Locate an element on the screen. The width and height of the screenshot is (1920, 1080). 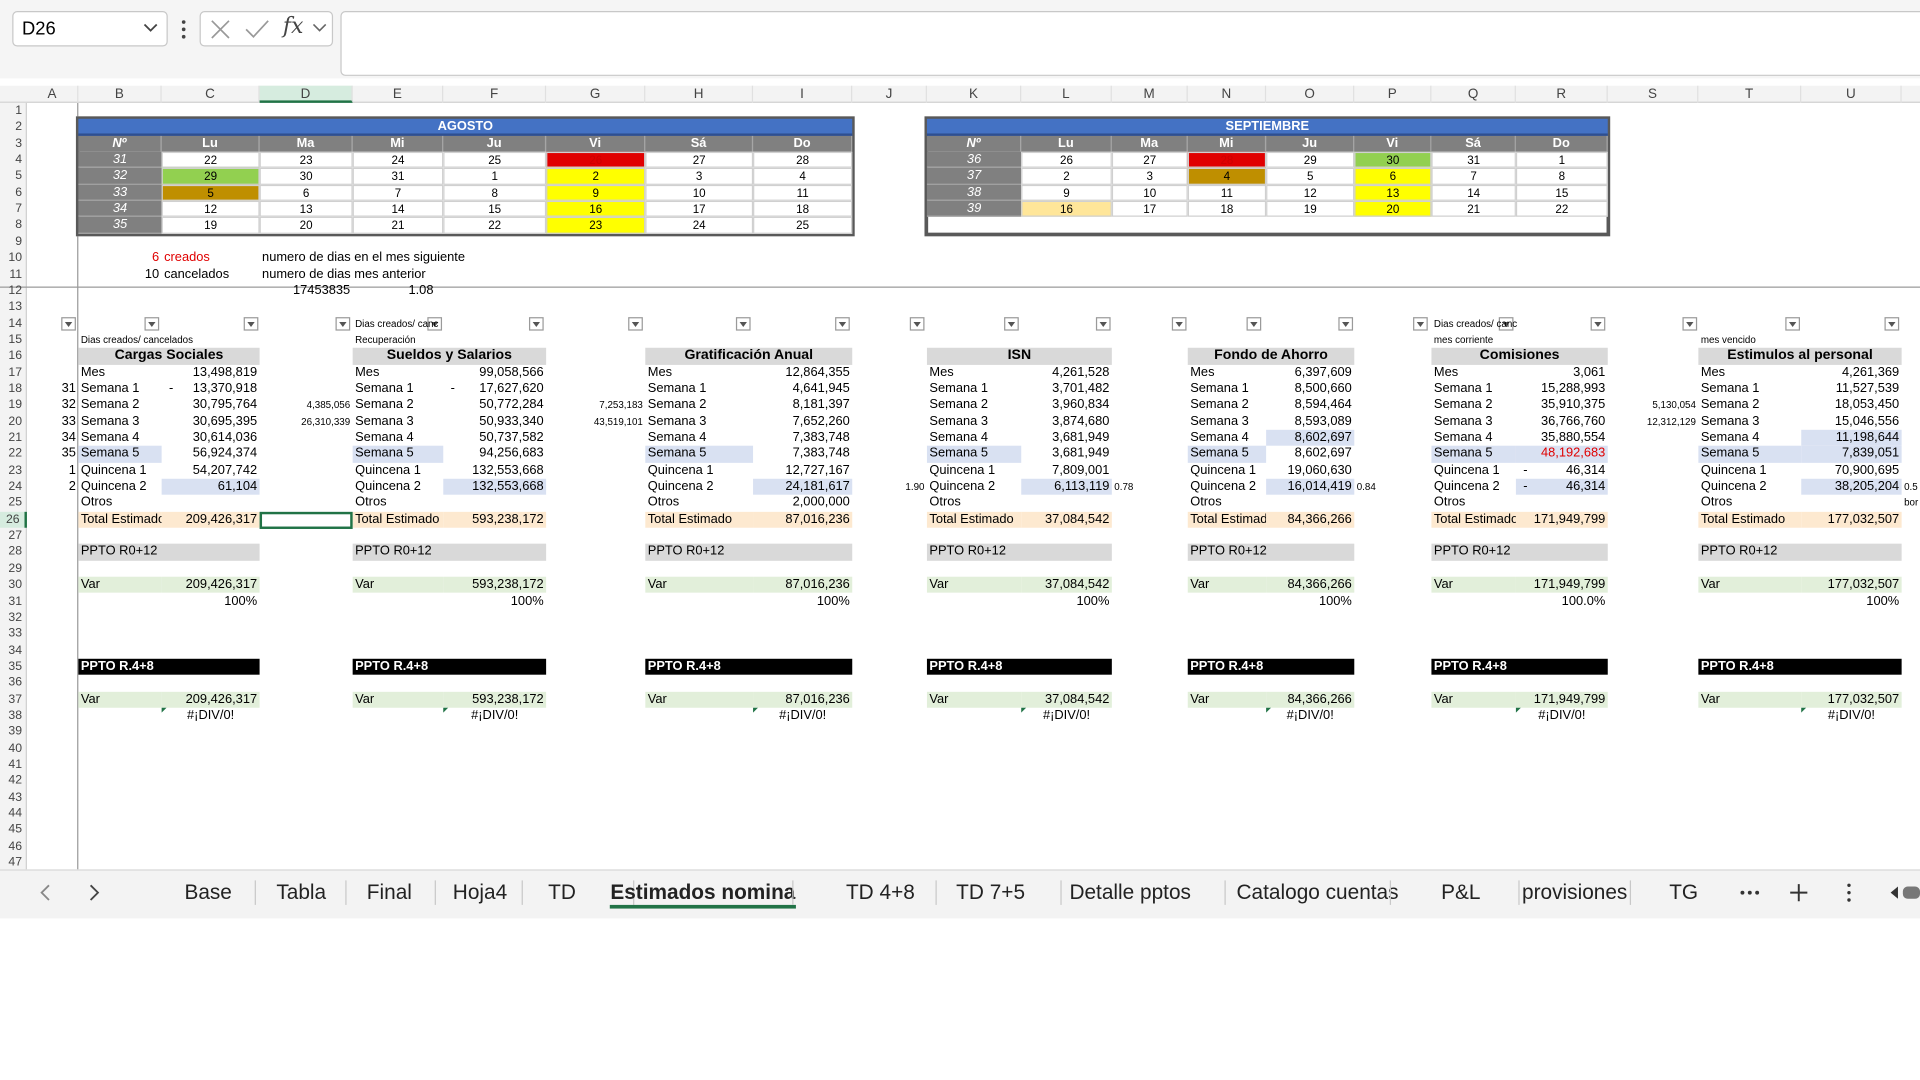
sheet-tab: TD is located at coordinates (562, 892).